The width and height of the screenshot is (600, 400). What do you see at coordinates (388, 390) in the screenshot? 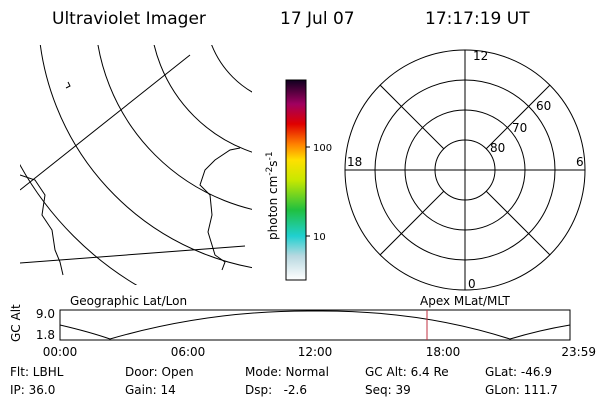
I see `info-field: Seq: 39` at bounding box center [388, 390].